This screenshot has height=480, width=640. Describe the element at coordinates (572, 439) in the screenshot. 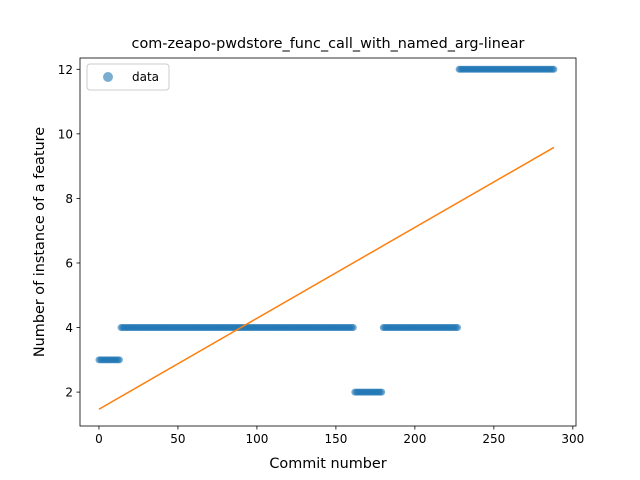

I see `x-tick-label: 300` at that location.